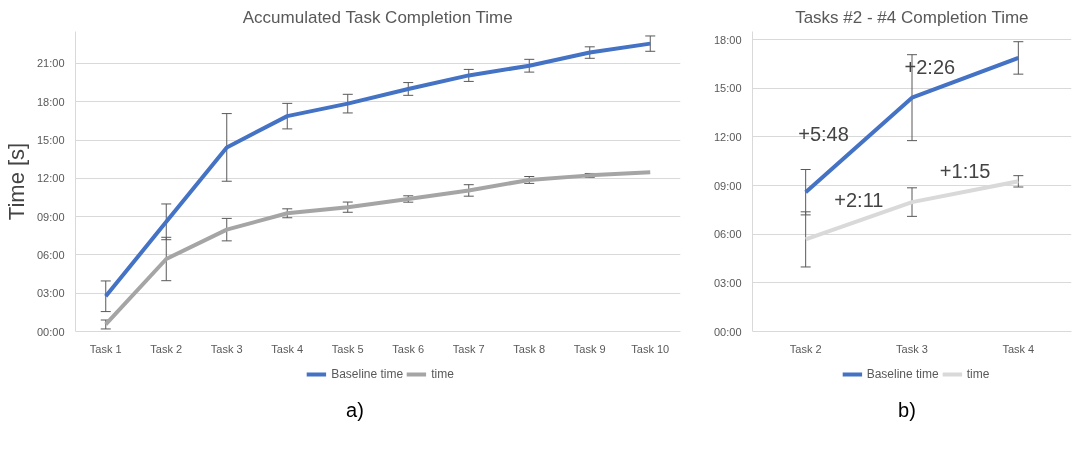  What do you see at coordinates (105, 348) in the screenshot?
I see `x-tick-label: Task 1` at bounding box center [105, 348].